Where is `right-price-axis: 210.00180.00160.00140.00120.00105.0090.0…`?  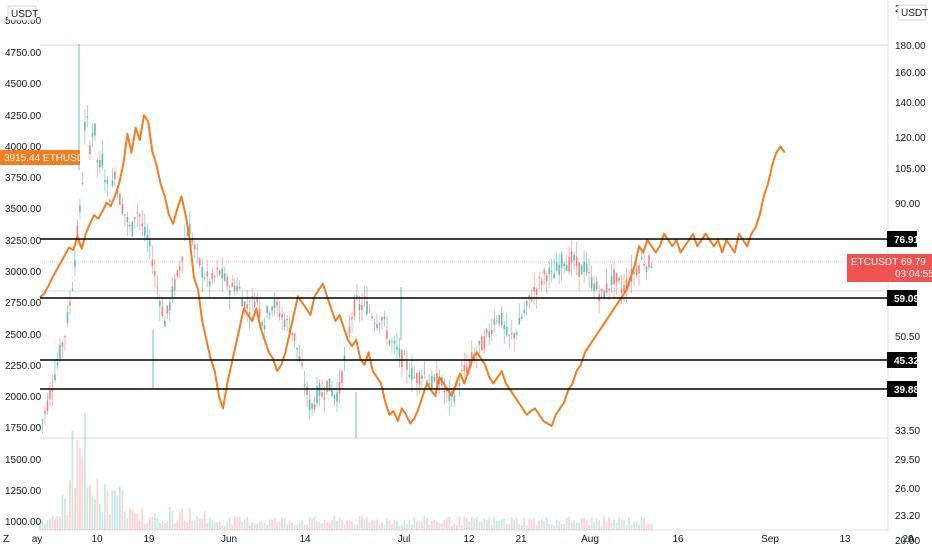
right-price-axis: 210.00180.00160.00140.00120.00105.0090.0… is located at coordinates (911, 275).